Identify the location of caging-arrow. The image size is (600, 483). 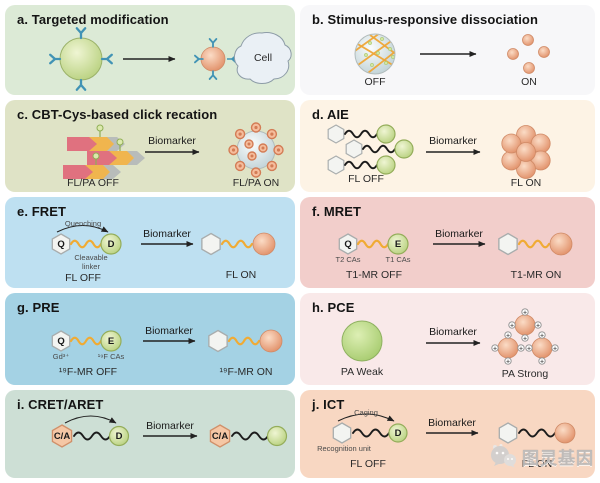
(366, 417).